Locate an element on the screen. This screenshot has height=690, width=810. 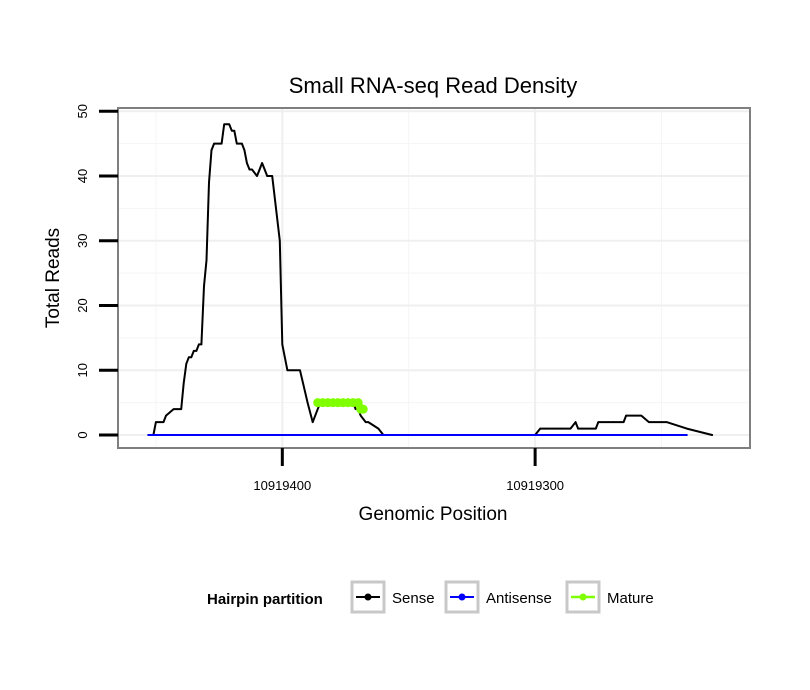
legend-label-mature: Mature is located at coordinates (630, 598).